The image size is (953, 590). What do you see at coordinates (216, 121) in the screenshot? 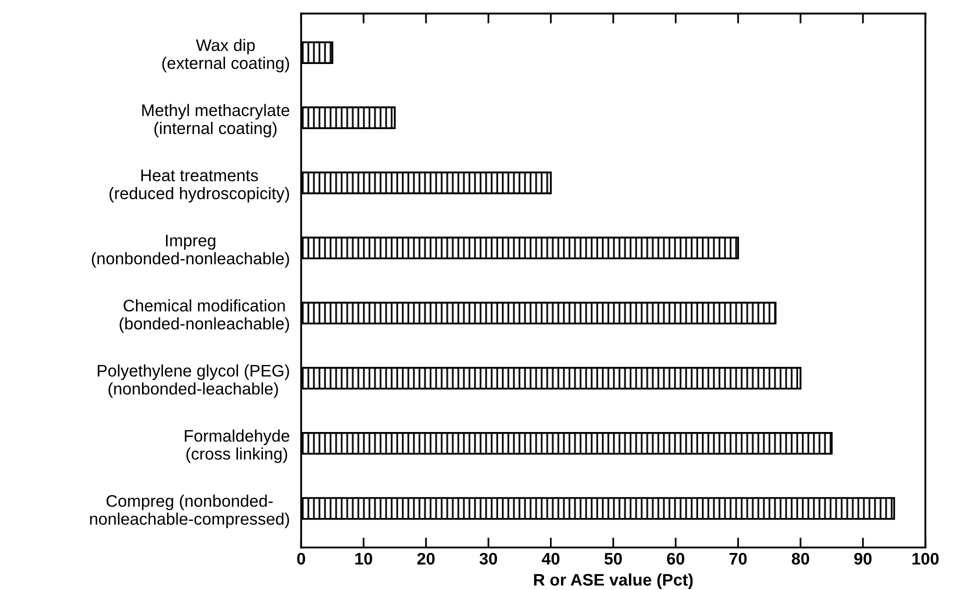
I see `y-tick-label: Methyl methacrylate (internal coating)` at bounding box center [216, 121].